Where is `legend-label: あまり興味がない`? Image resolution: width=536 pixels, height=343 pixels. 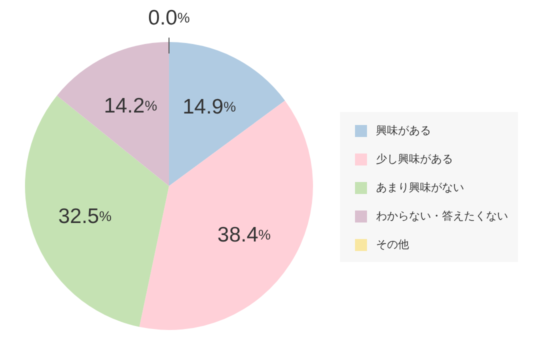
legend-label: あまり興味がない is located at coordinates (420, 187).